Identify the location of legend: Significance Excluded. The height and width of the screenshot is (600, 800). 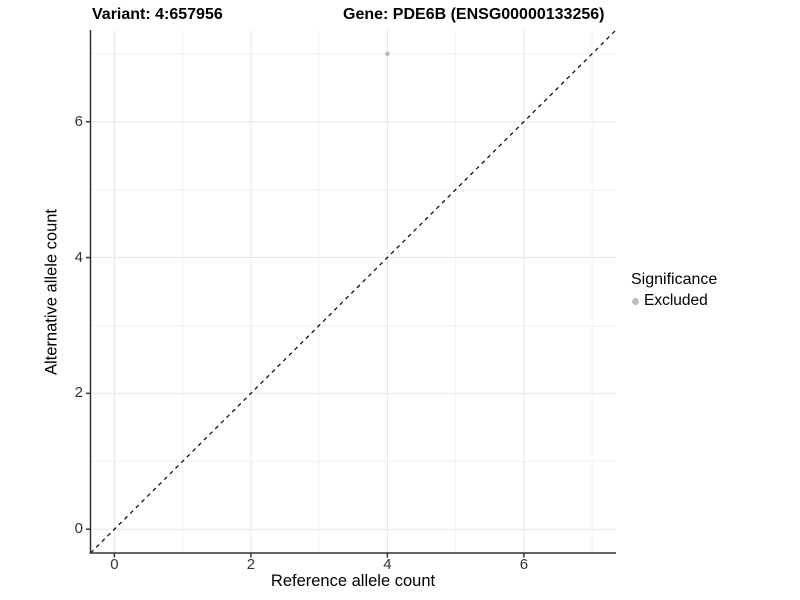
(674, 290).